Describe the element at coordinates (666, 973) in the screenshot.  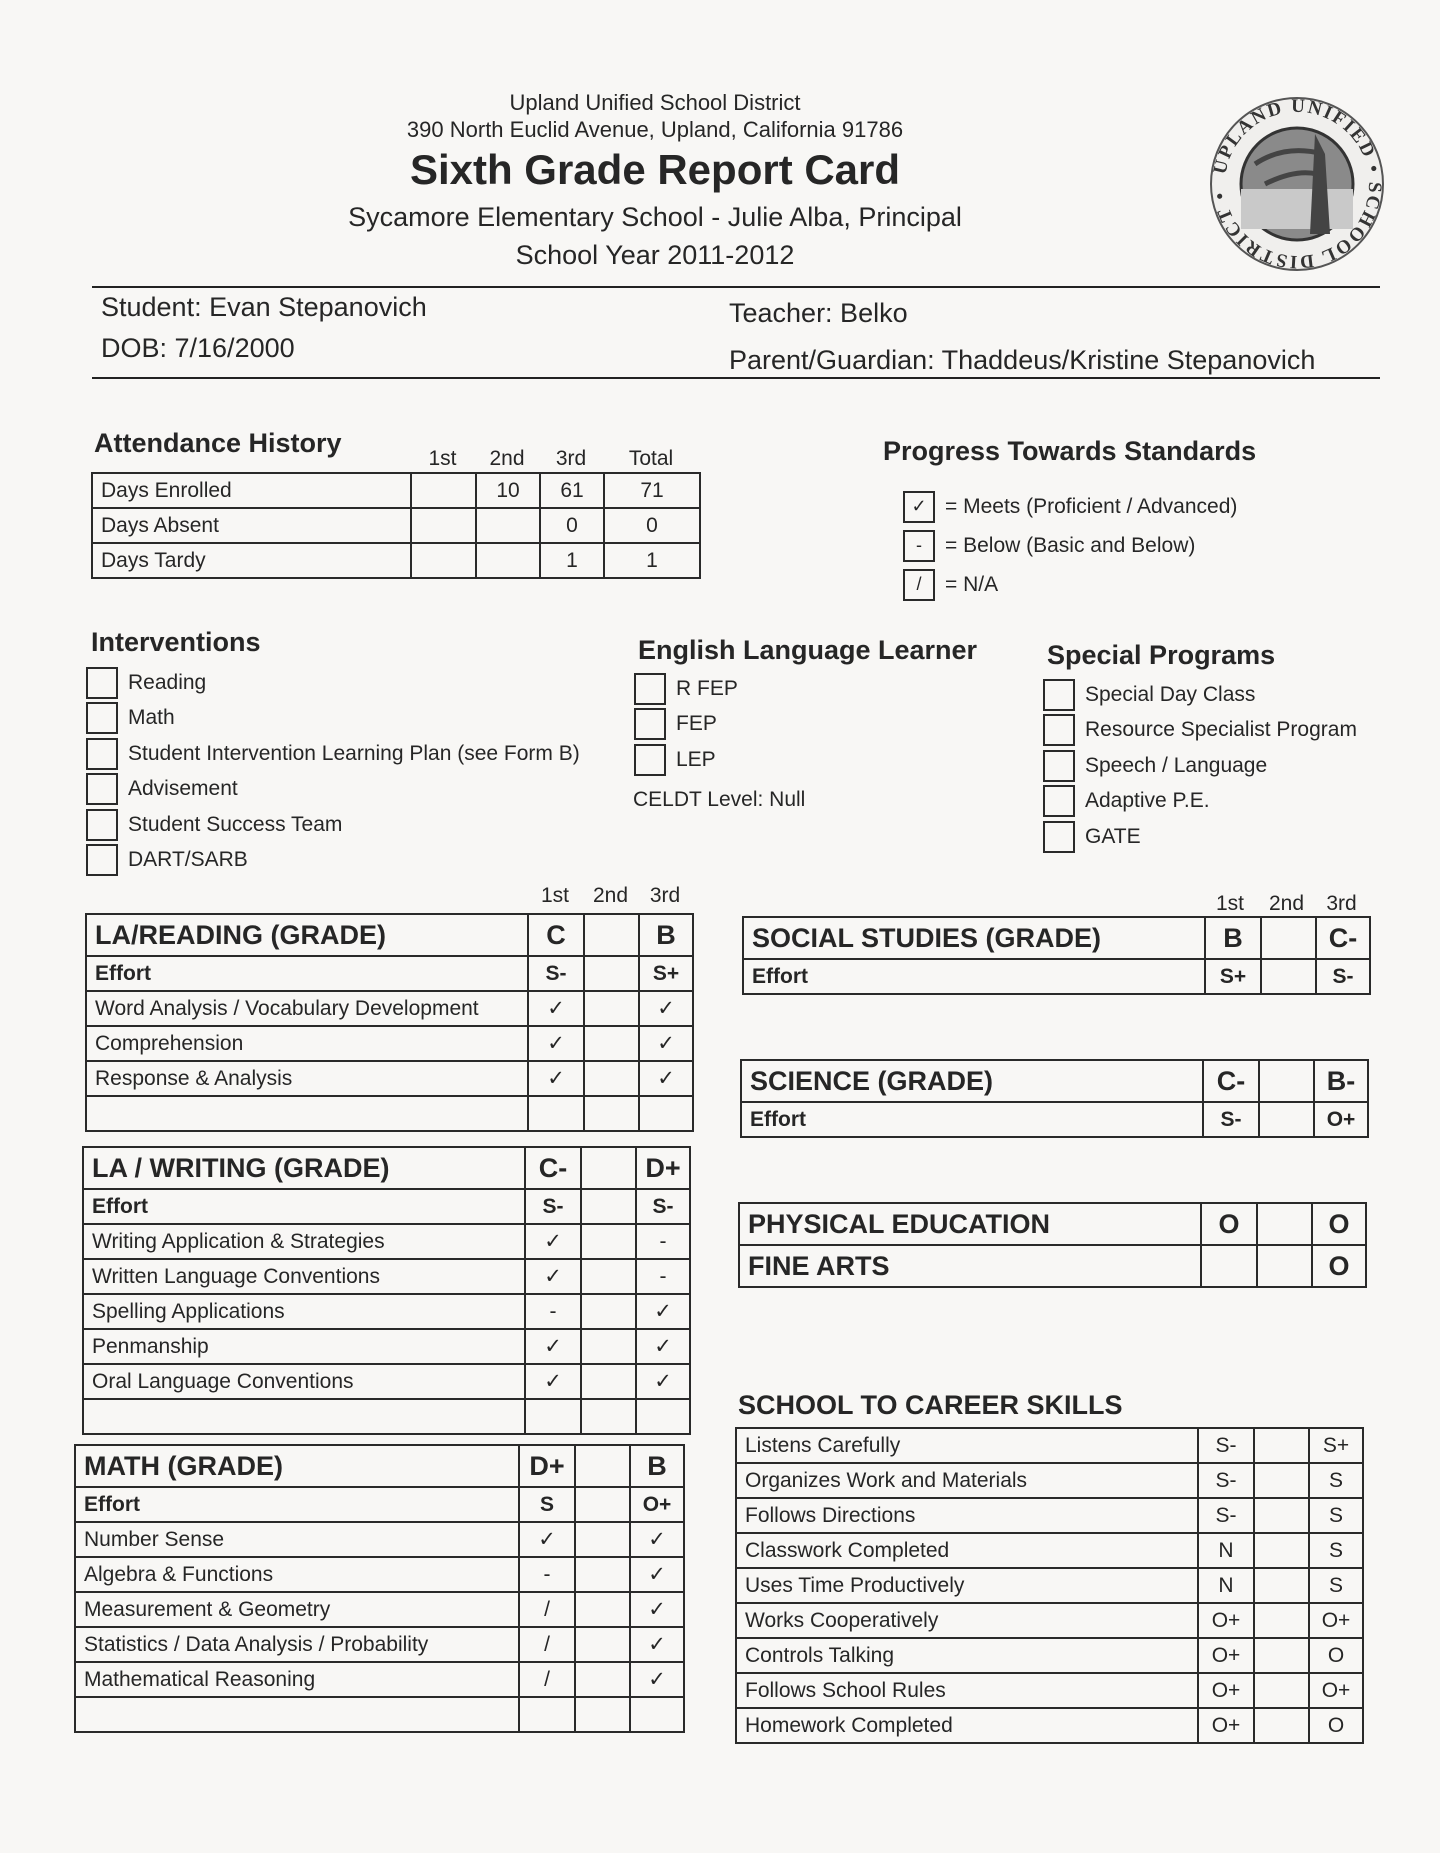
I see `grade-cell: S+` at that location.